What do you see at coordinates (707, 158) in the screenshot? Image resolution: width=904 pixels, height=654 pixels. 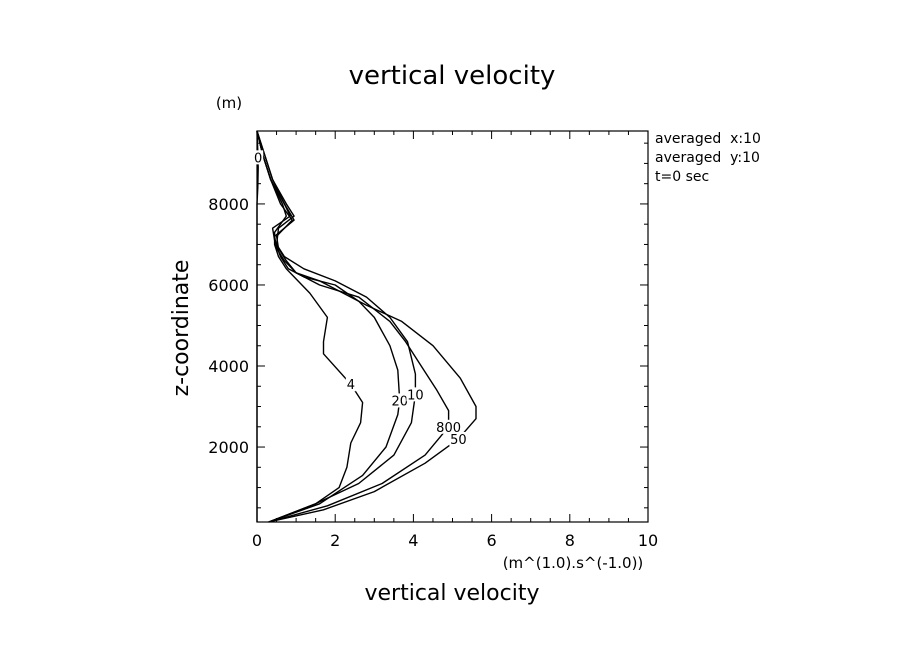 I see `annotation-y-average: averaged y:10` at bounding box center [707, 158].